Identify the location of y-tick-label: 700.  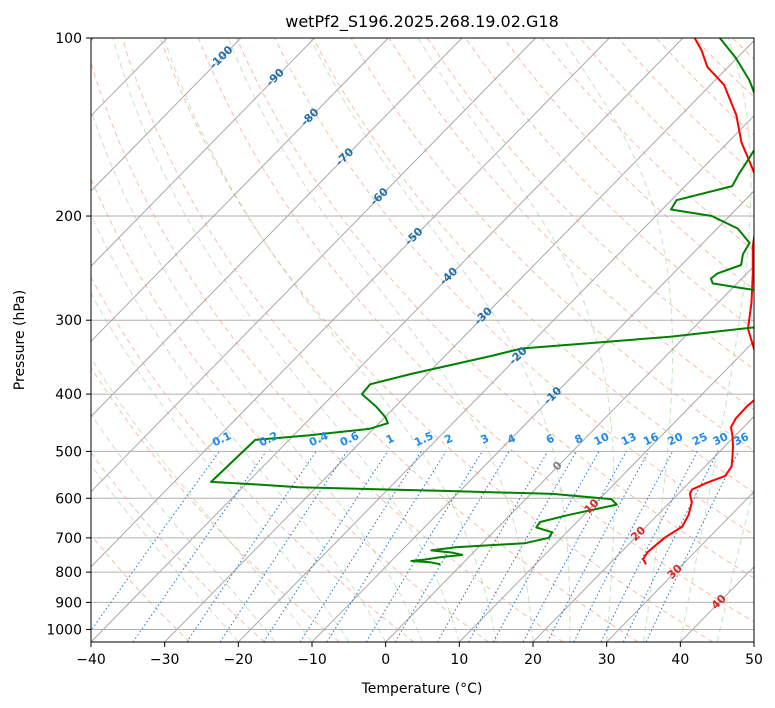
(68, 539).